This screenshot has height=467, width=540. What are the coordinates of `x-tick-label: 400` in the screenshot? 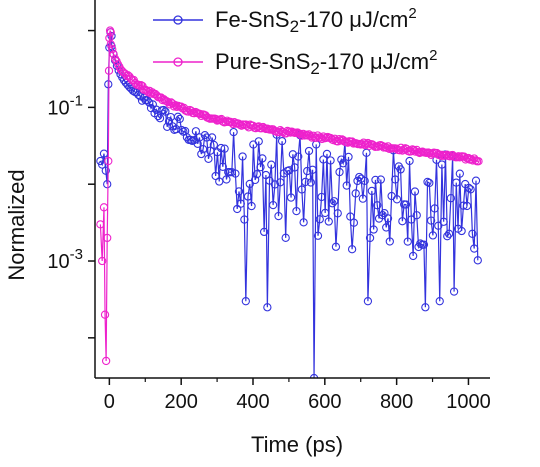 It's located at (252, 402).